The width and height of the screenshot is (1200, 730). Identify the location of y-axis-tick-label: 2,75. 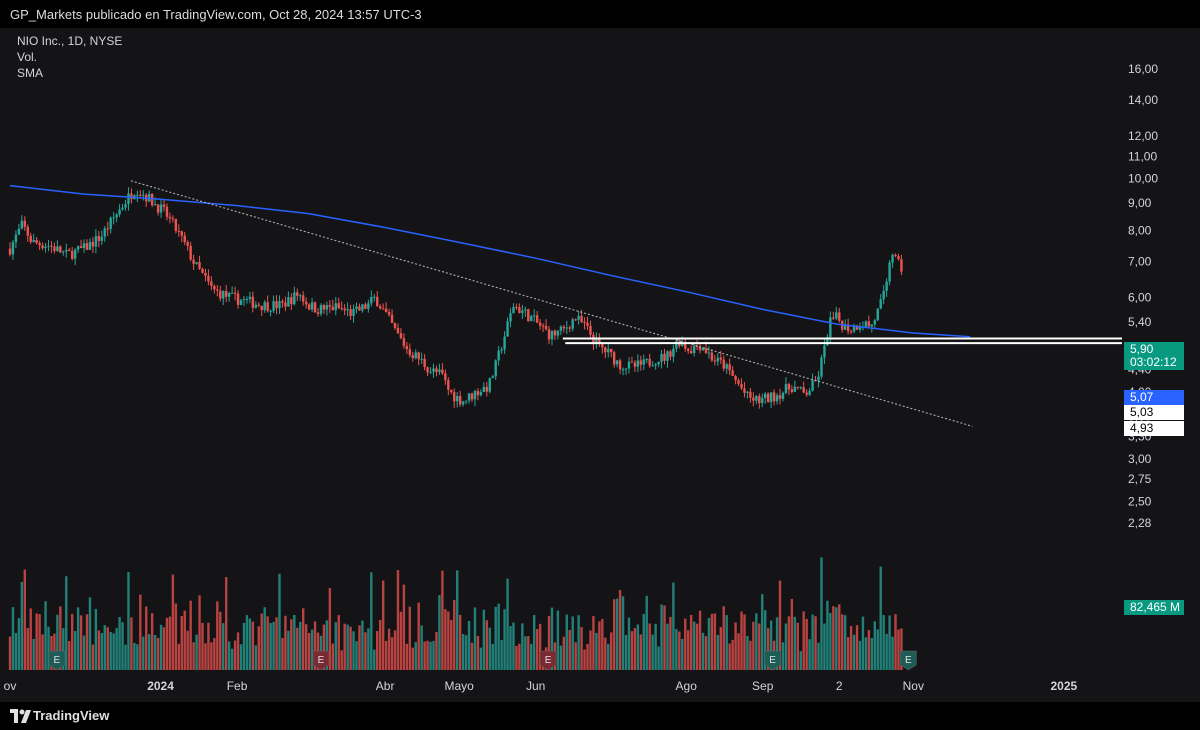
(1140, 479).